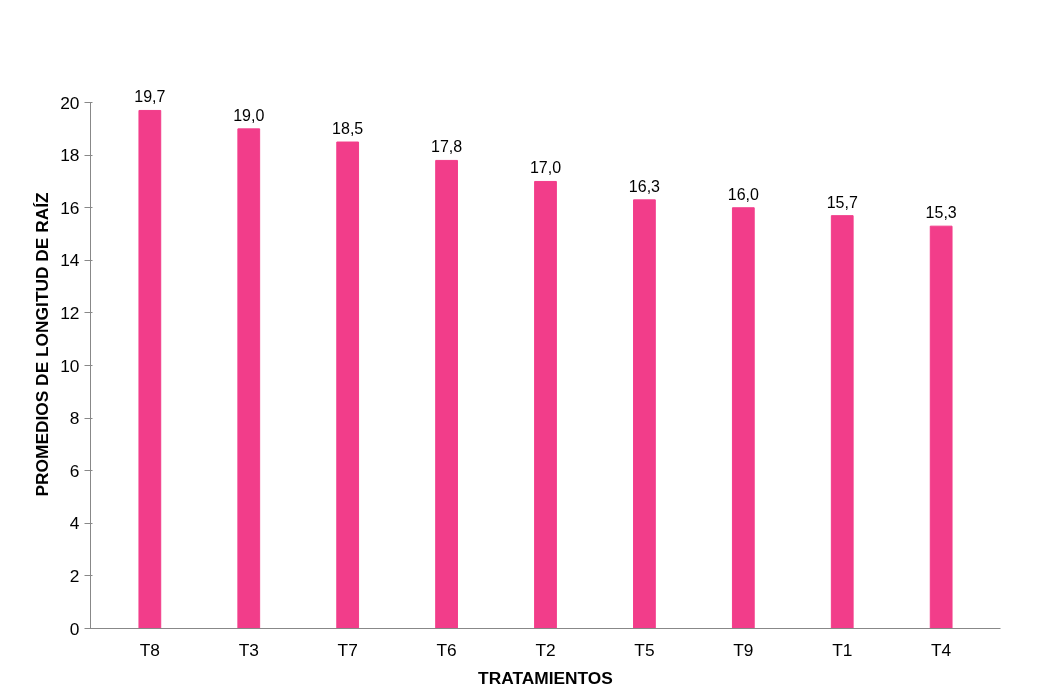 This screenshot has width=1059, height=698. Describe the element at coordinates (545, 649) in the screenshot. I see `x-tick-label: T2` at that location.